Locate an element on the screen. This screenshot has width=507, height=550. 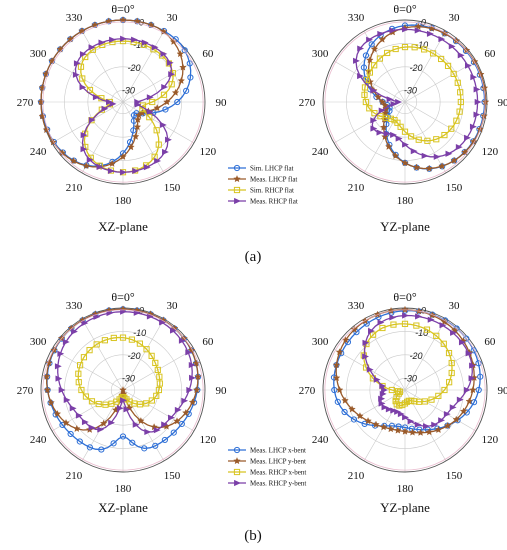
series-meas-lhcp-flat is located at coordinates (427, 97).